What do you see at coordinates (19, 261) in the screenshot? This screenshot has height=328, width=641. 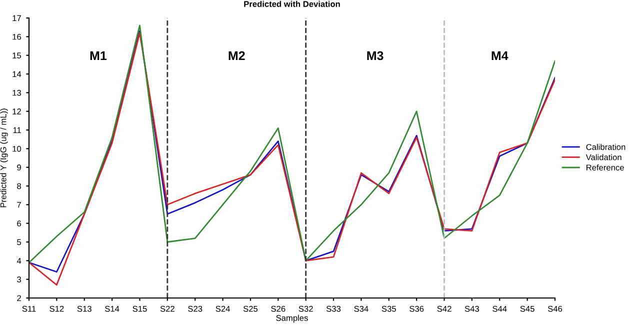 I see `y-tick-label: 4` at bounding box center [19, 261].